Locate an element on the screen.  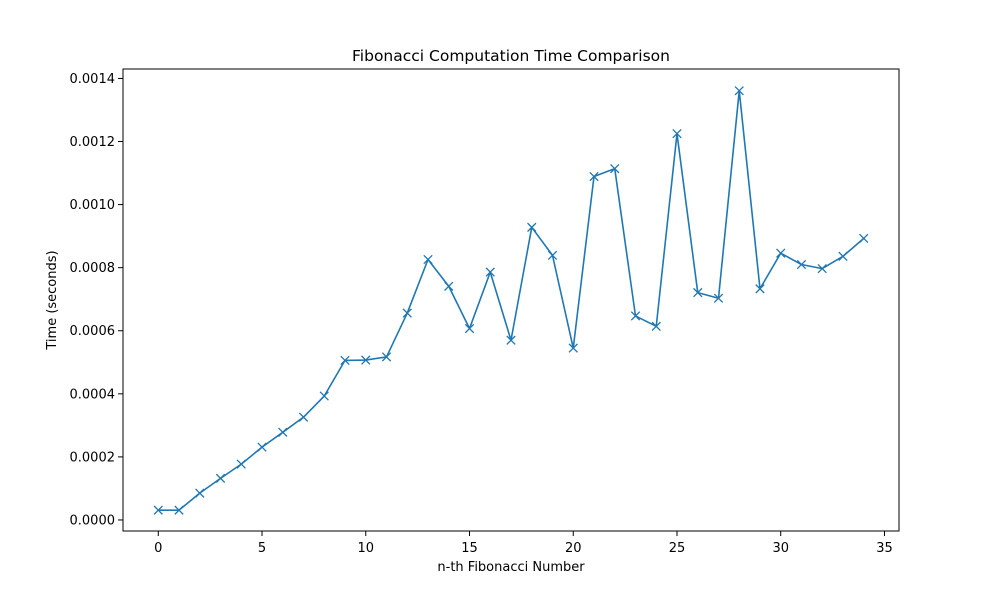
x-tick-label: 20 is located at coordinates (573, 548).